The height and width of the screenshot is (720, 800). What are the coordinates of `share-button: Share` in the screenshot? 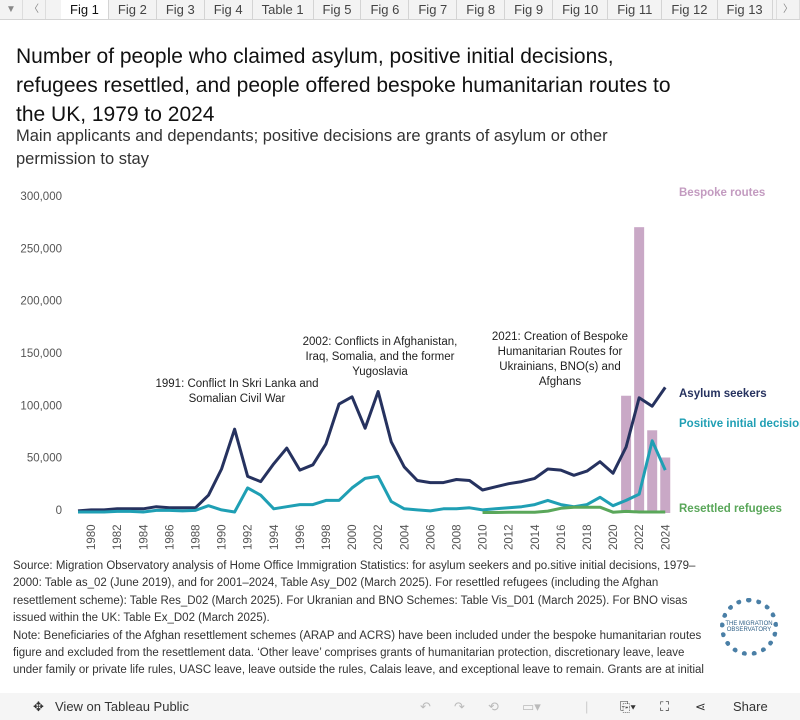 It's located at (750, 706).